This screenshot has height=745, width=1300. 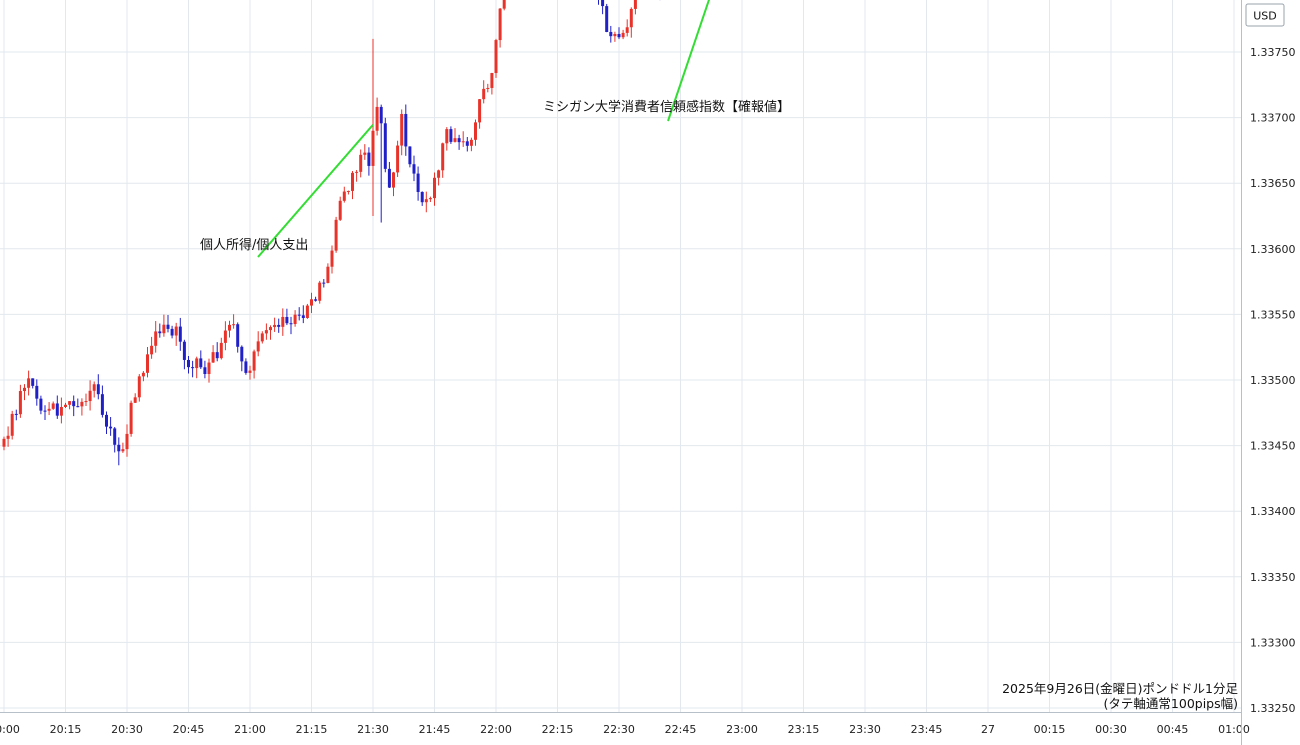 I want to click on x-tick-label: 21:45, so click(x=435, y=729).